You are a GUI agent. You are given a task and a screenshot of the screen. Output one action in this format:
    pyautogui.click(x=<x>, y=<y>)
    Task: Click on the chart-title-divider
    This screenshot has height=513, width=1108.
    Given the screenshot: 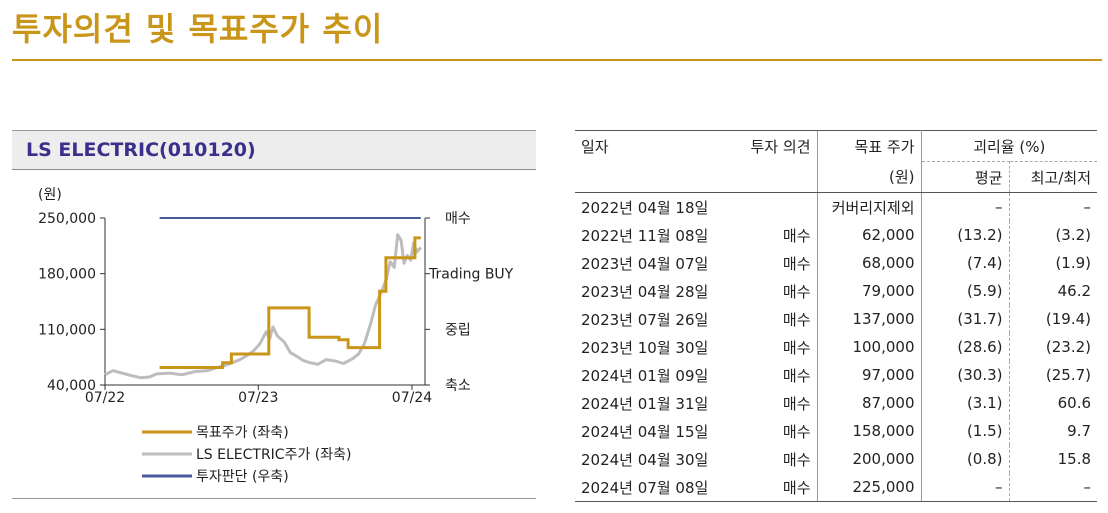 What is the action you would take?
    pyautogui.click(x=274, y=169)
    